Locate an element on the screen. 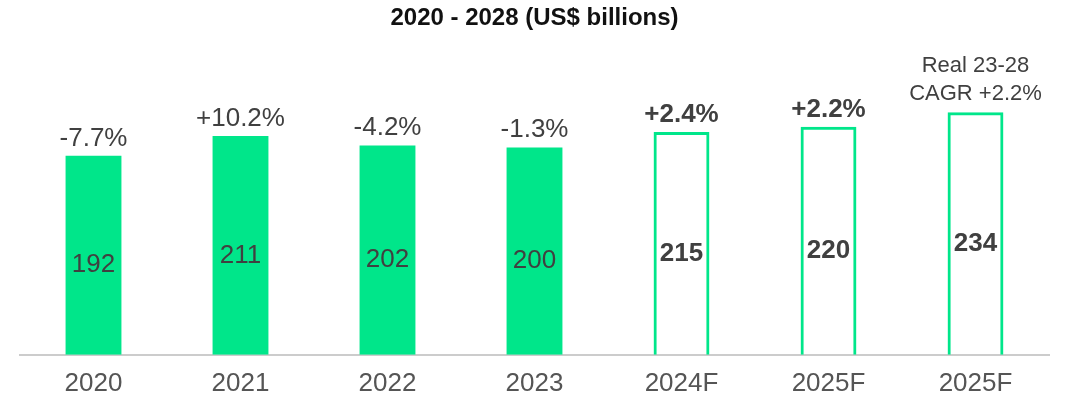 The image size is (1089, 406). text: Real 23-28 CAGR +2.2% is located at coordinates (975, 79).